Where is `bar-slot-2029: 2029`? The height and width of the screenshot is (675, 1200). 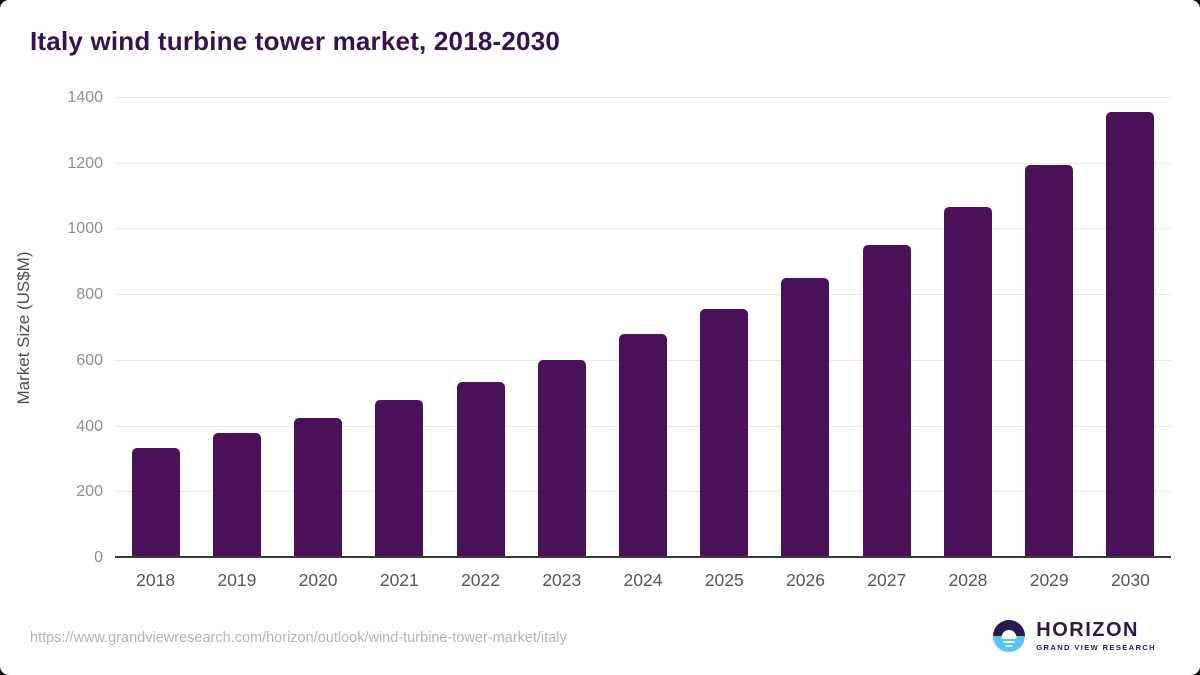 bar-slot-2029: 2029 is located at coordinates (1049, 344).